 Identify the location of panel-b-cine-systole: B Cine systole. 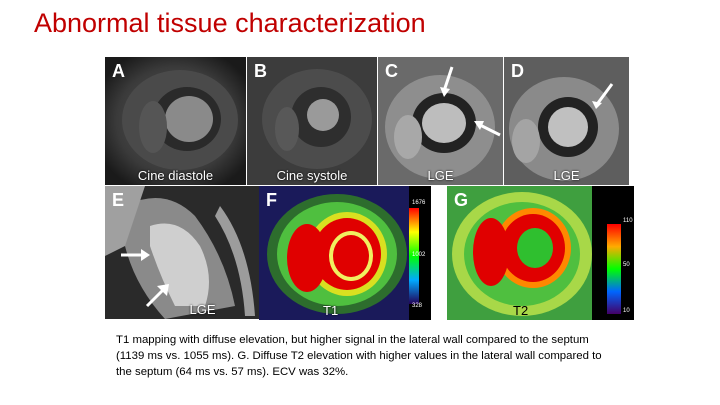
(312, 121).